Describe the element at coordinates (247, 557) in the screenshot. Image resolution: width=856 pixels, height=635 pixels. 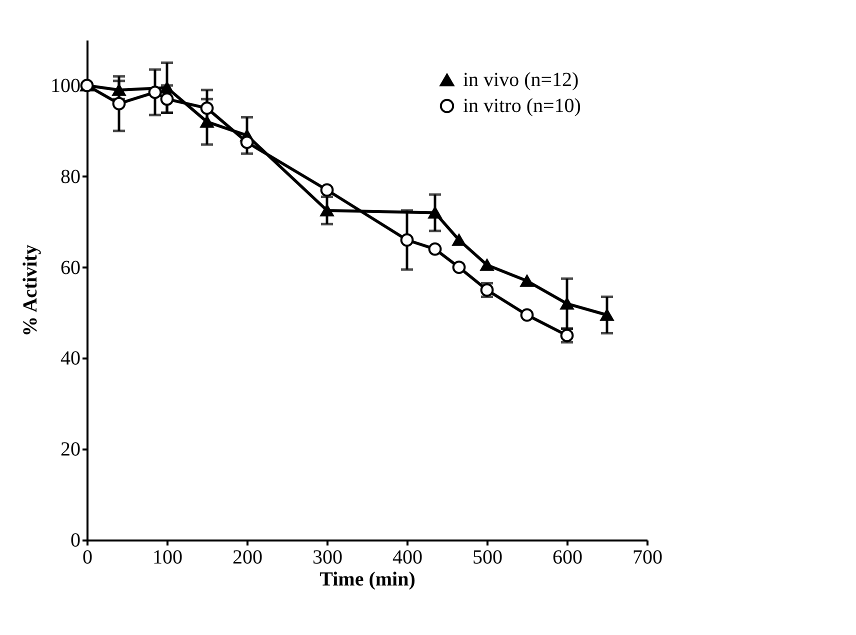
I see `x-tick-label: 200` at that location.